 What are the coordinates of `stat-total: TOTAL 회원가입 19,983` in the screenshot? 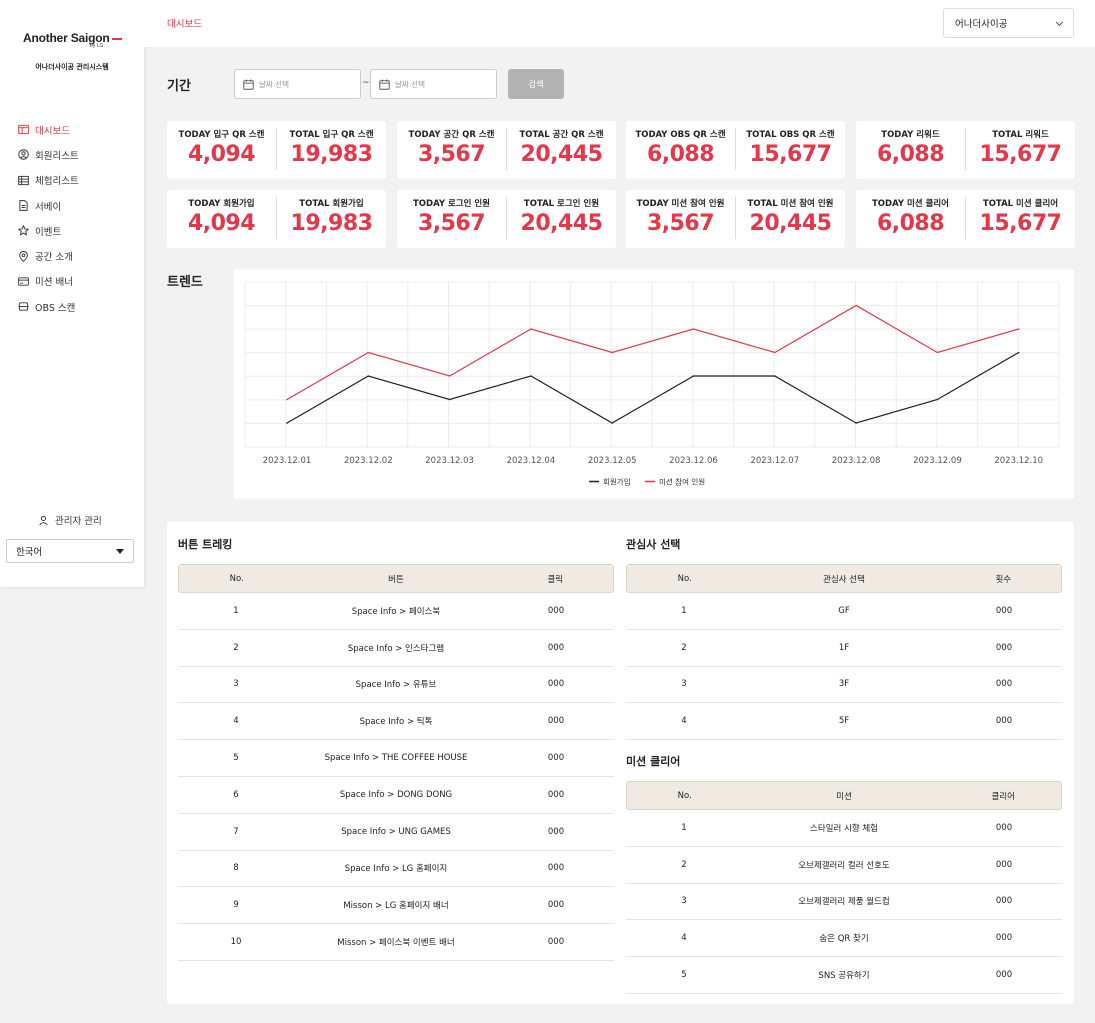 It's located at (331, 219).